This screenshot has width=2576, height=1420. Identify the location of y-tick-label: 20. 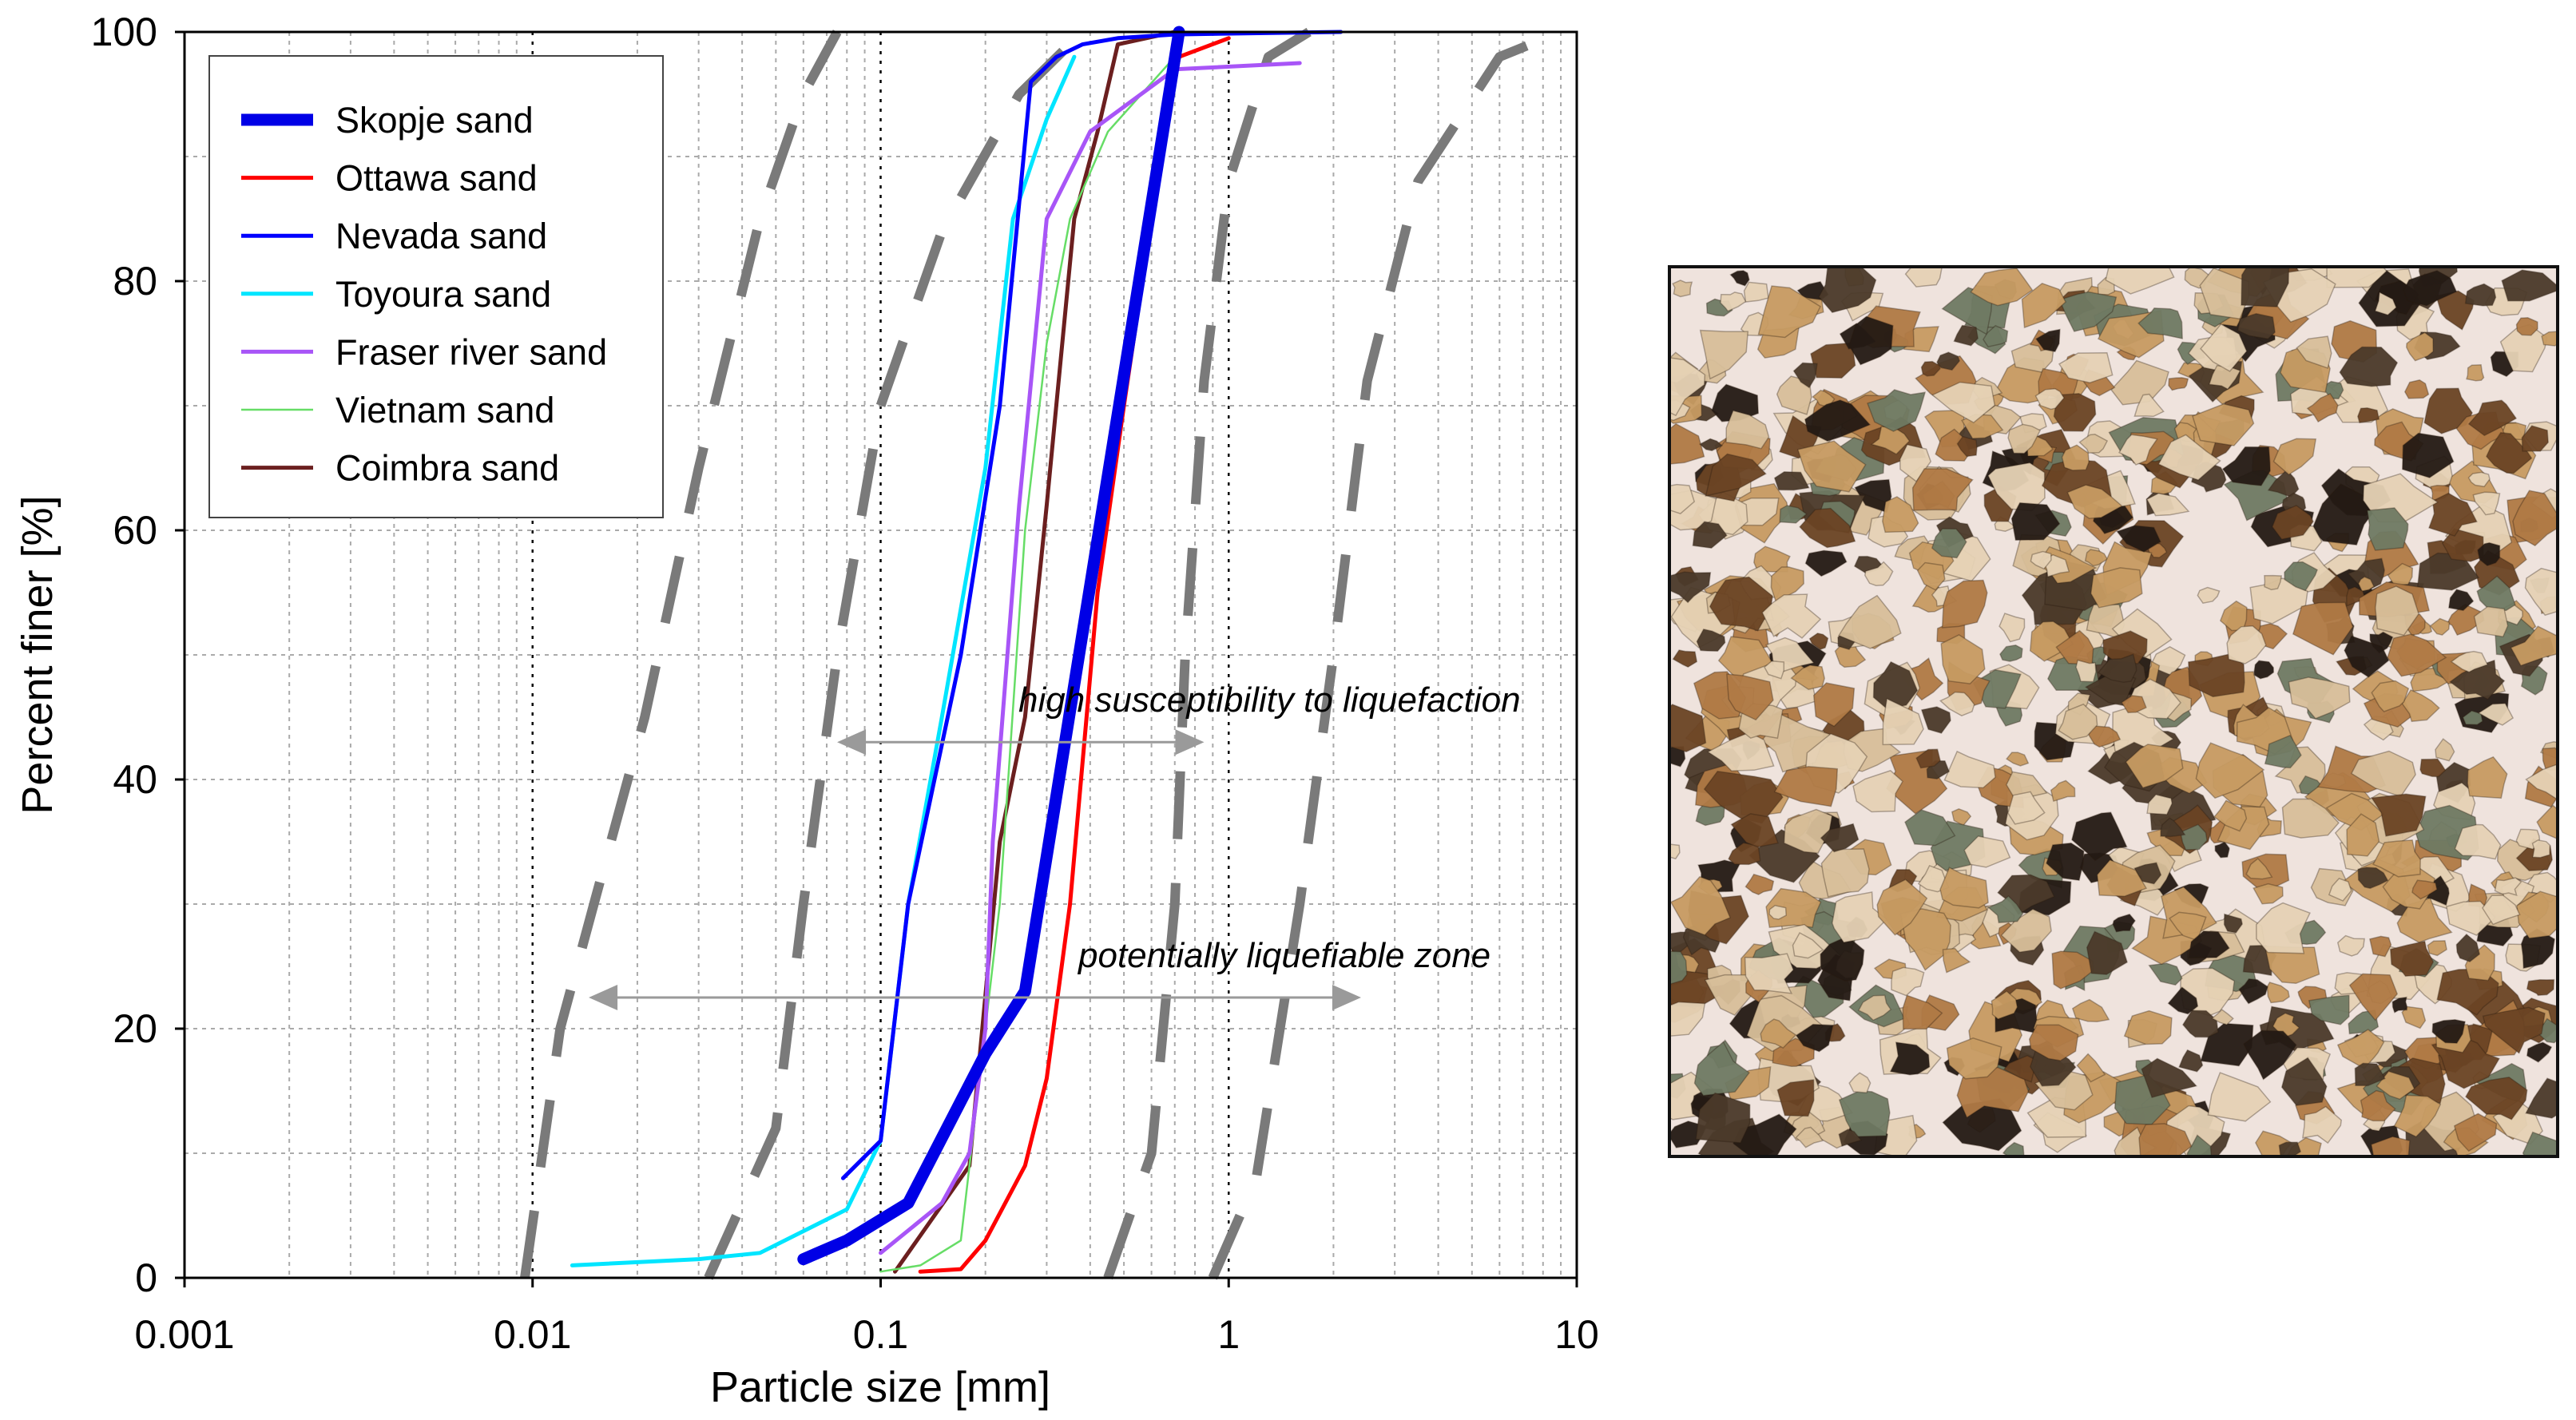
(135, 1029).